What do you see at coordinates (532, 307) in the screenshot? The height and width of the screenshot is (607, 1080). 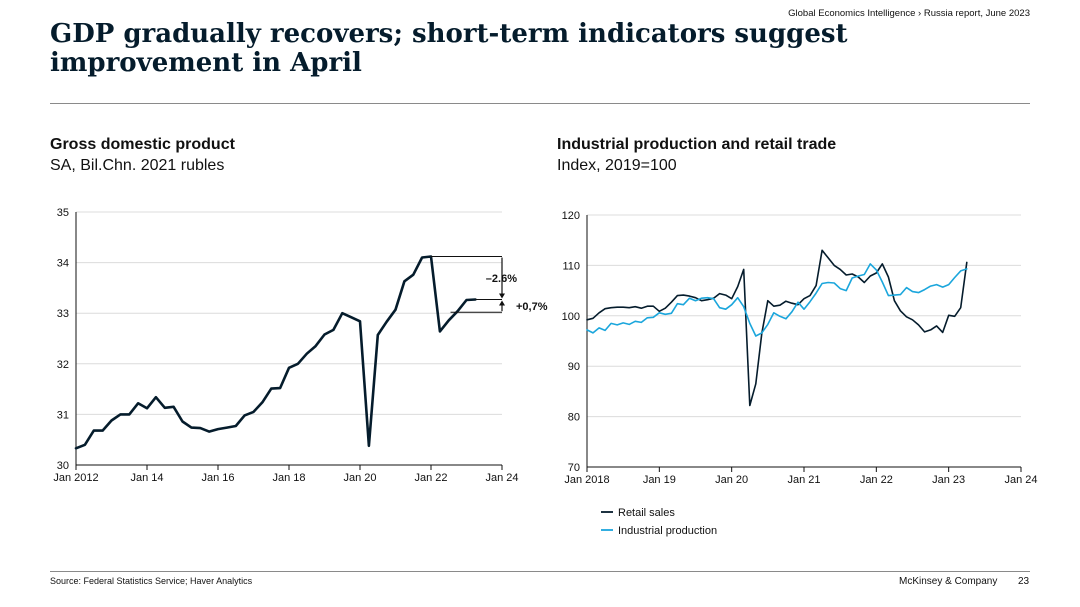 I see `gdp-growth-label: +0,7%` at bounding box center [532, 307].